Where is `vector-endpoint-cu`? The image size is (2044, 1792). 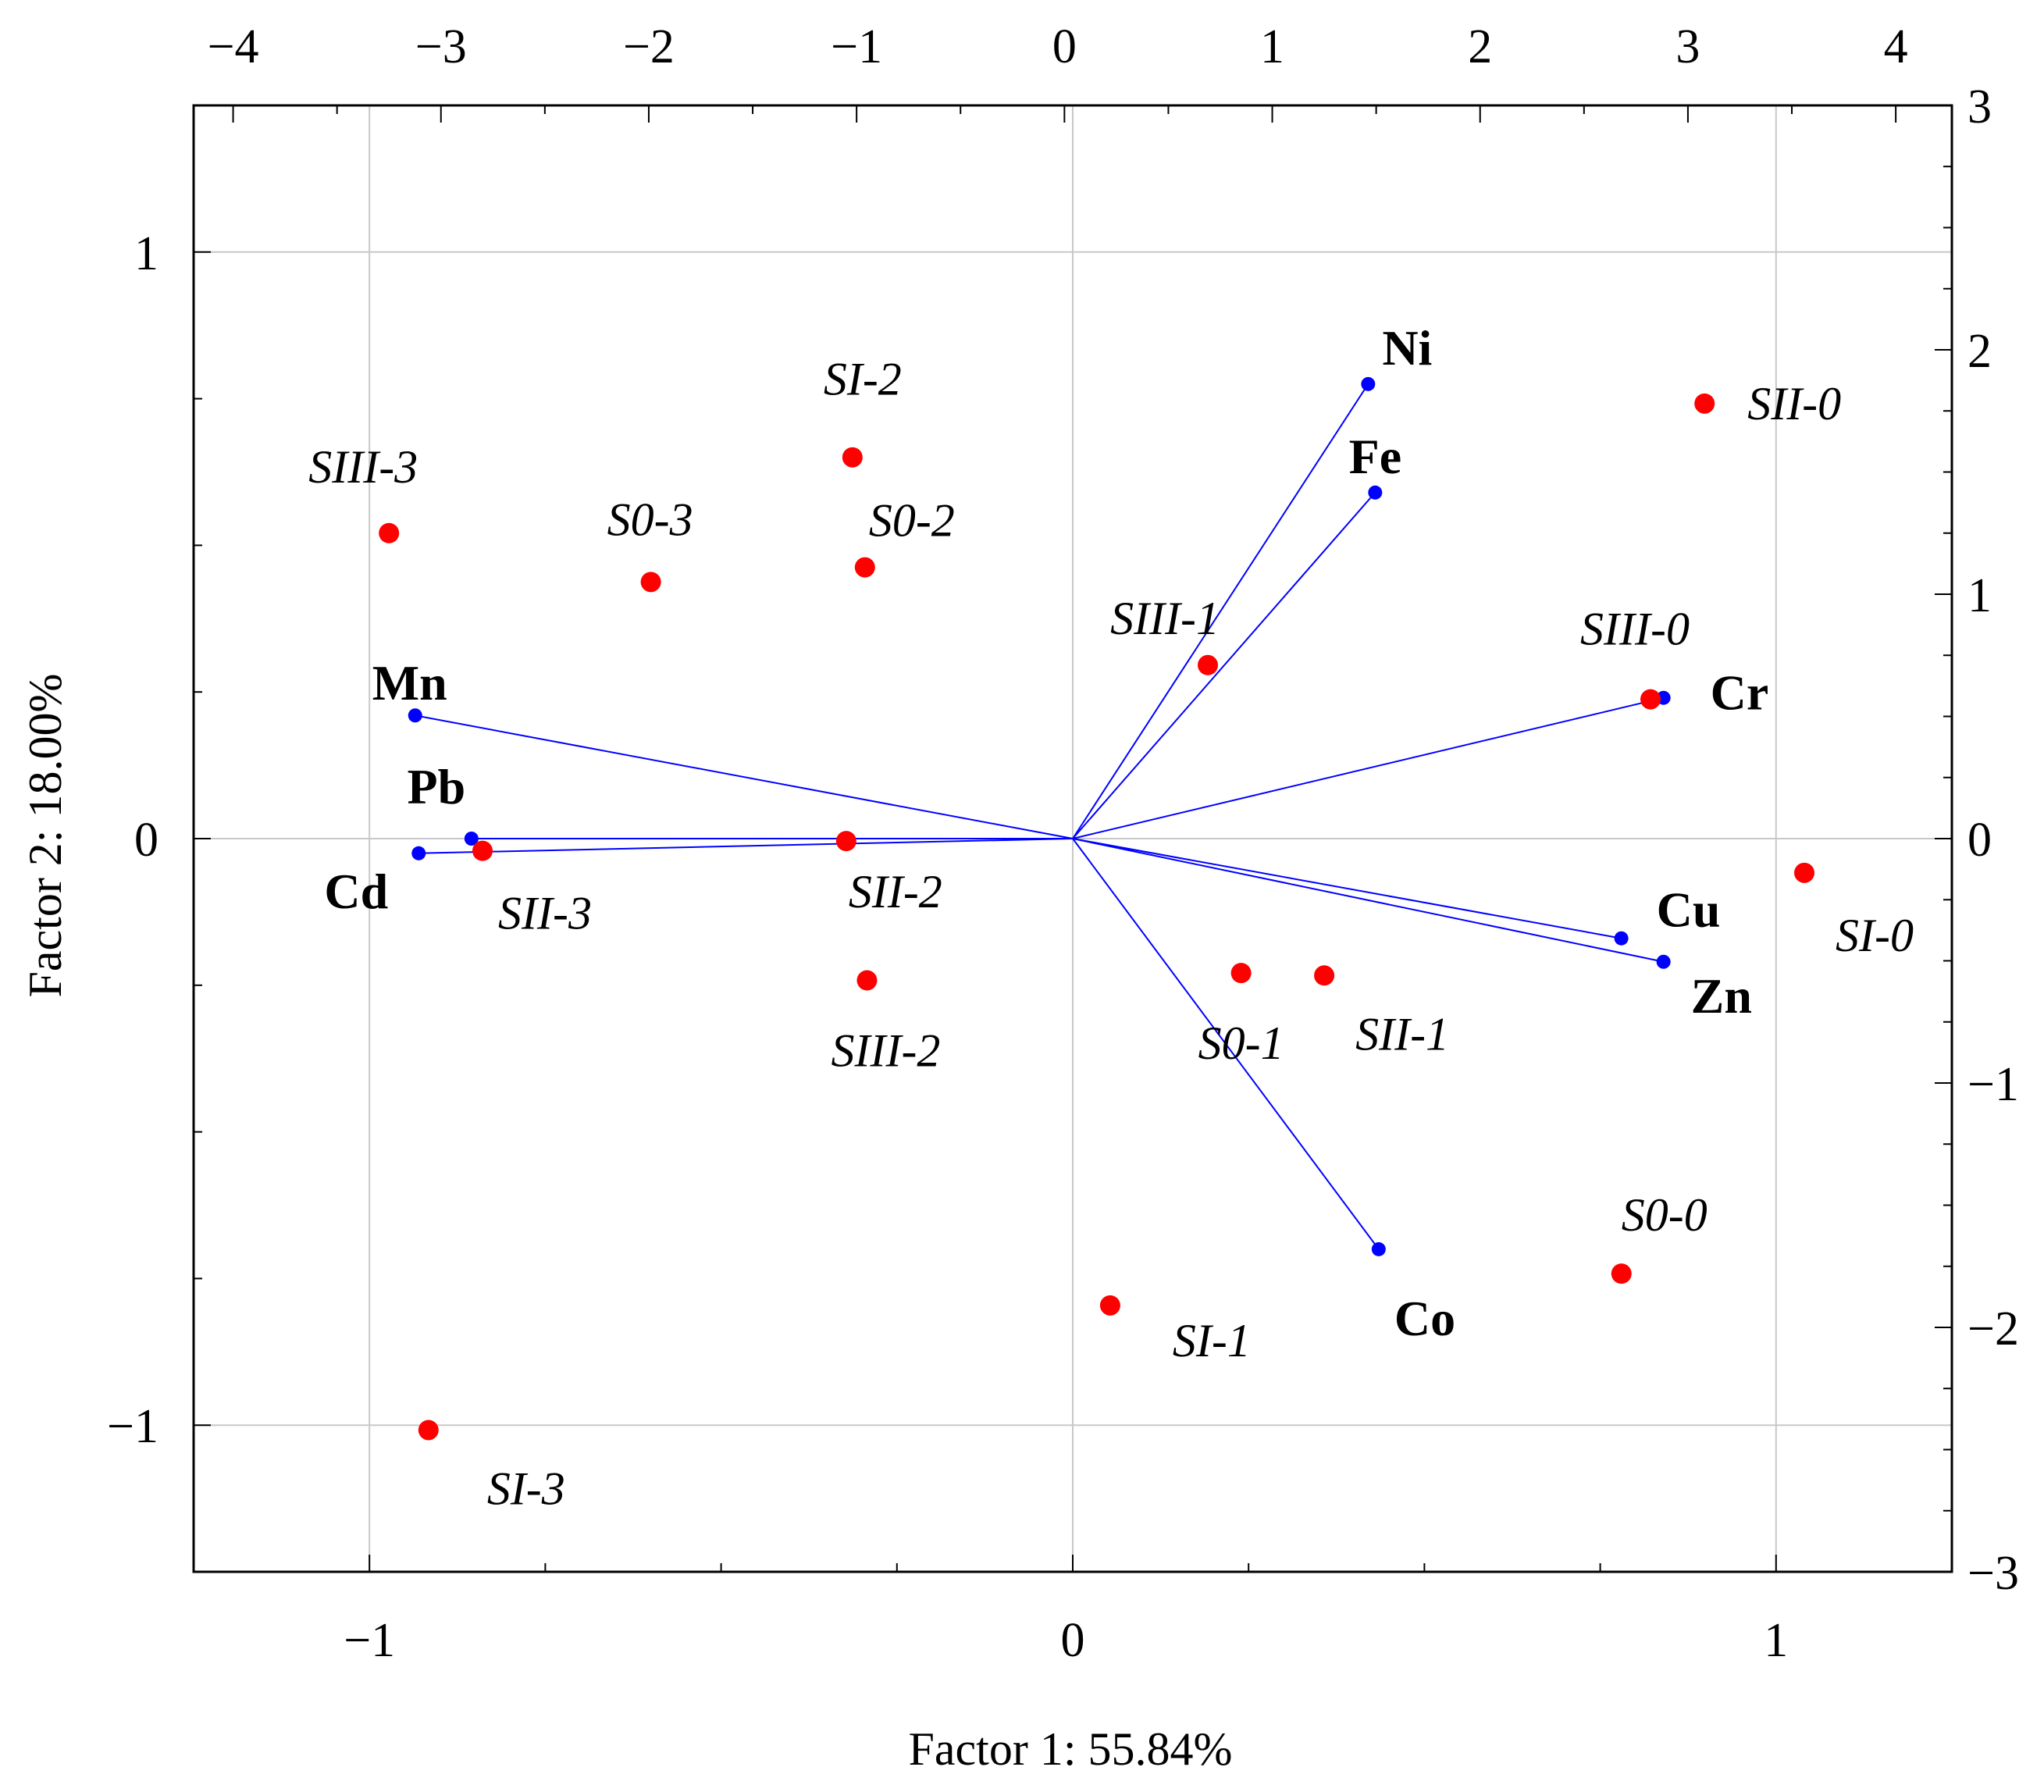
vector-endpoint-cu is located at coordinates (1621, 938).